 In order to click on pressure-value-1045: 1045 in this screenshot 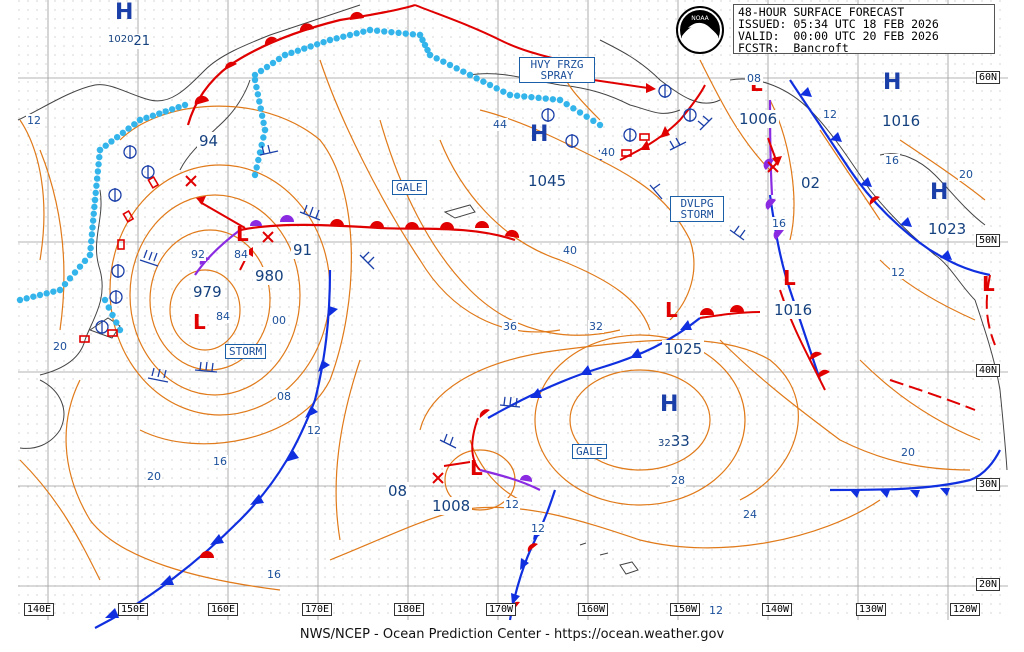, I will do `click(547, 181)`.